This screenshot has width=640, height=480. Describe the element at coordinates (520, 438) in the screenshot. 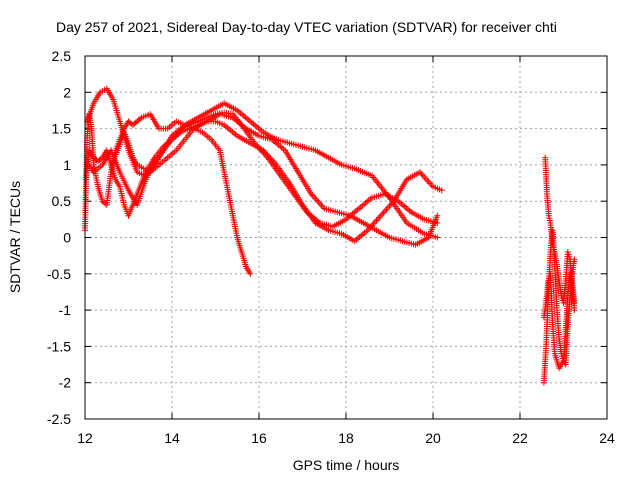

I see `x-tick-label: 22` at that location.